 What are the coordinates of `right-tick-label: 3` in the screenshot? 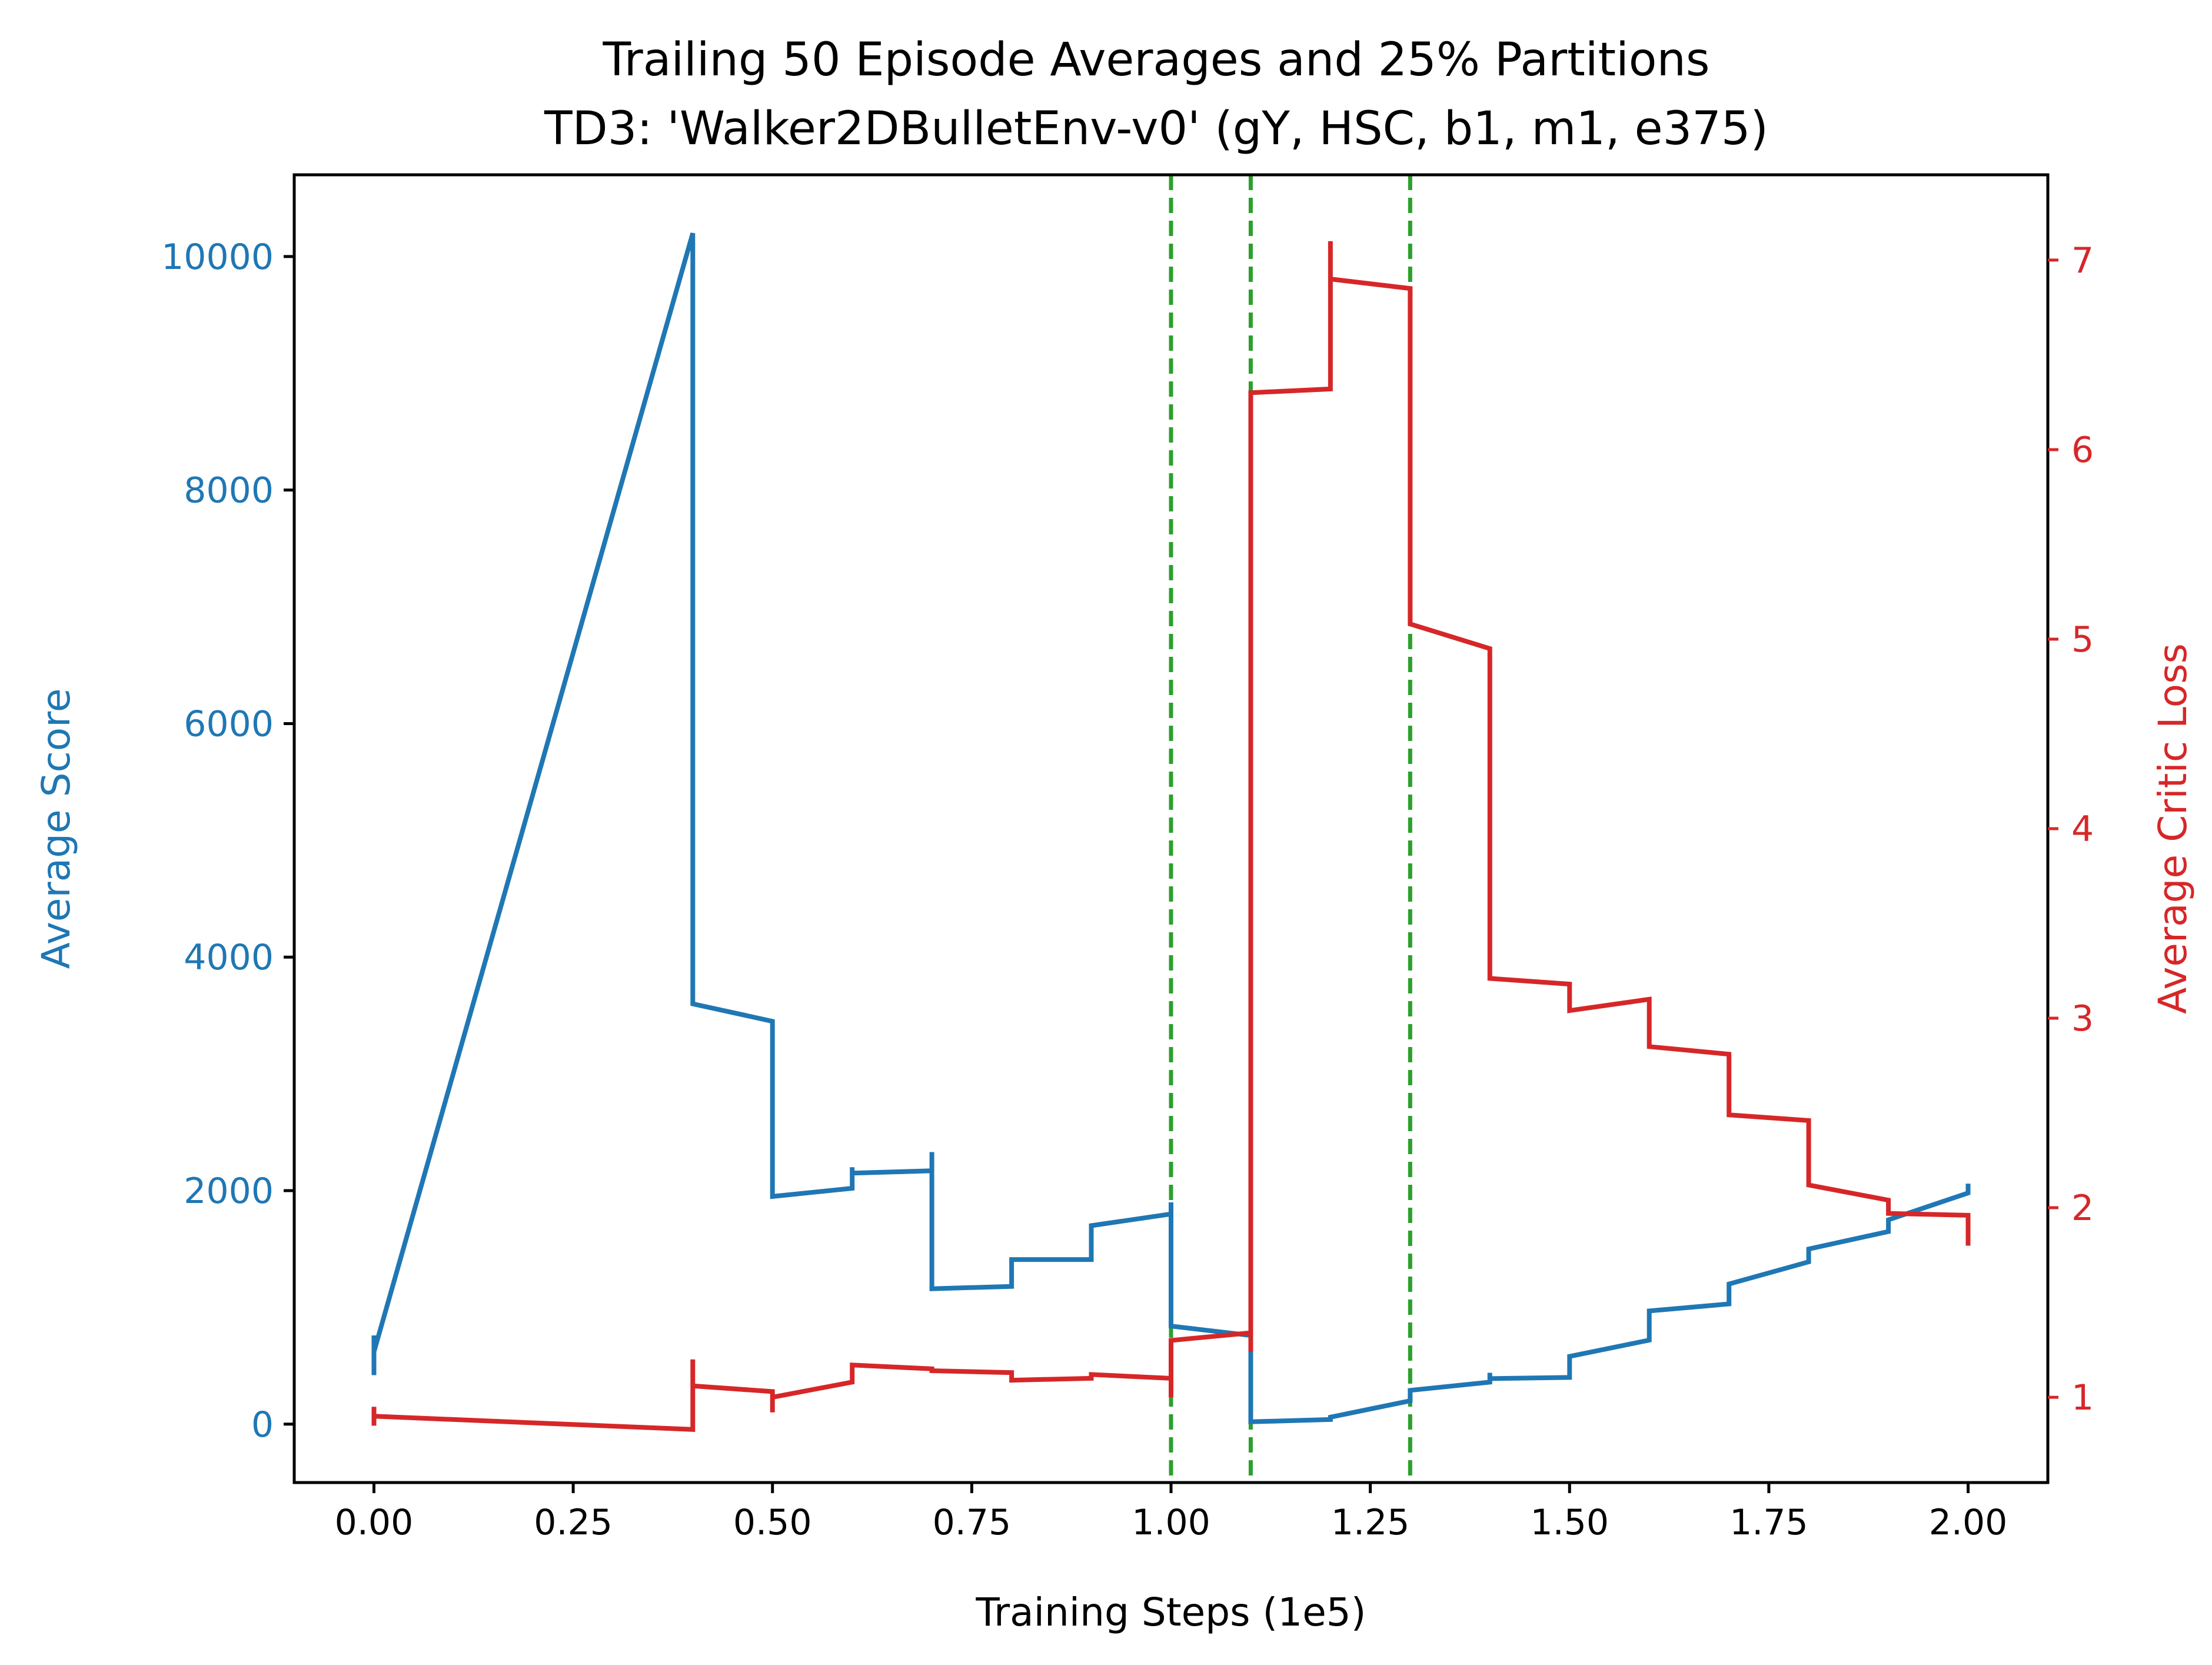 It's located at (2082, 1018).